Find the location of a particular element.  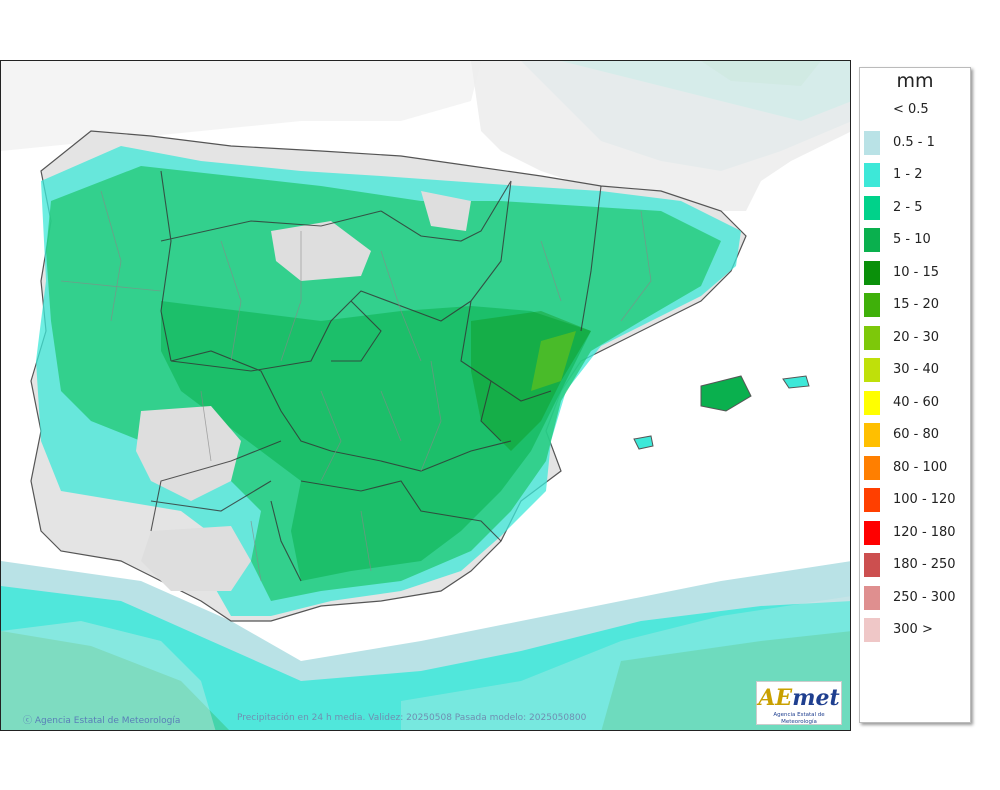

legend-label: 0.5 - 1 is located at coordinates (914, 142).